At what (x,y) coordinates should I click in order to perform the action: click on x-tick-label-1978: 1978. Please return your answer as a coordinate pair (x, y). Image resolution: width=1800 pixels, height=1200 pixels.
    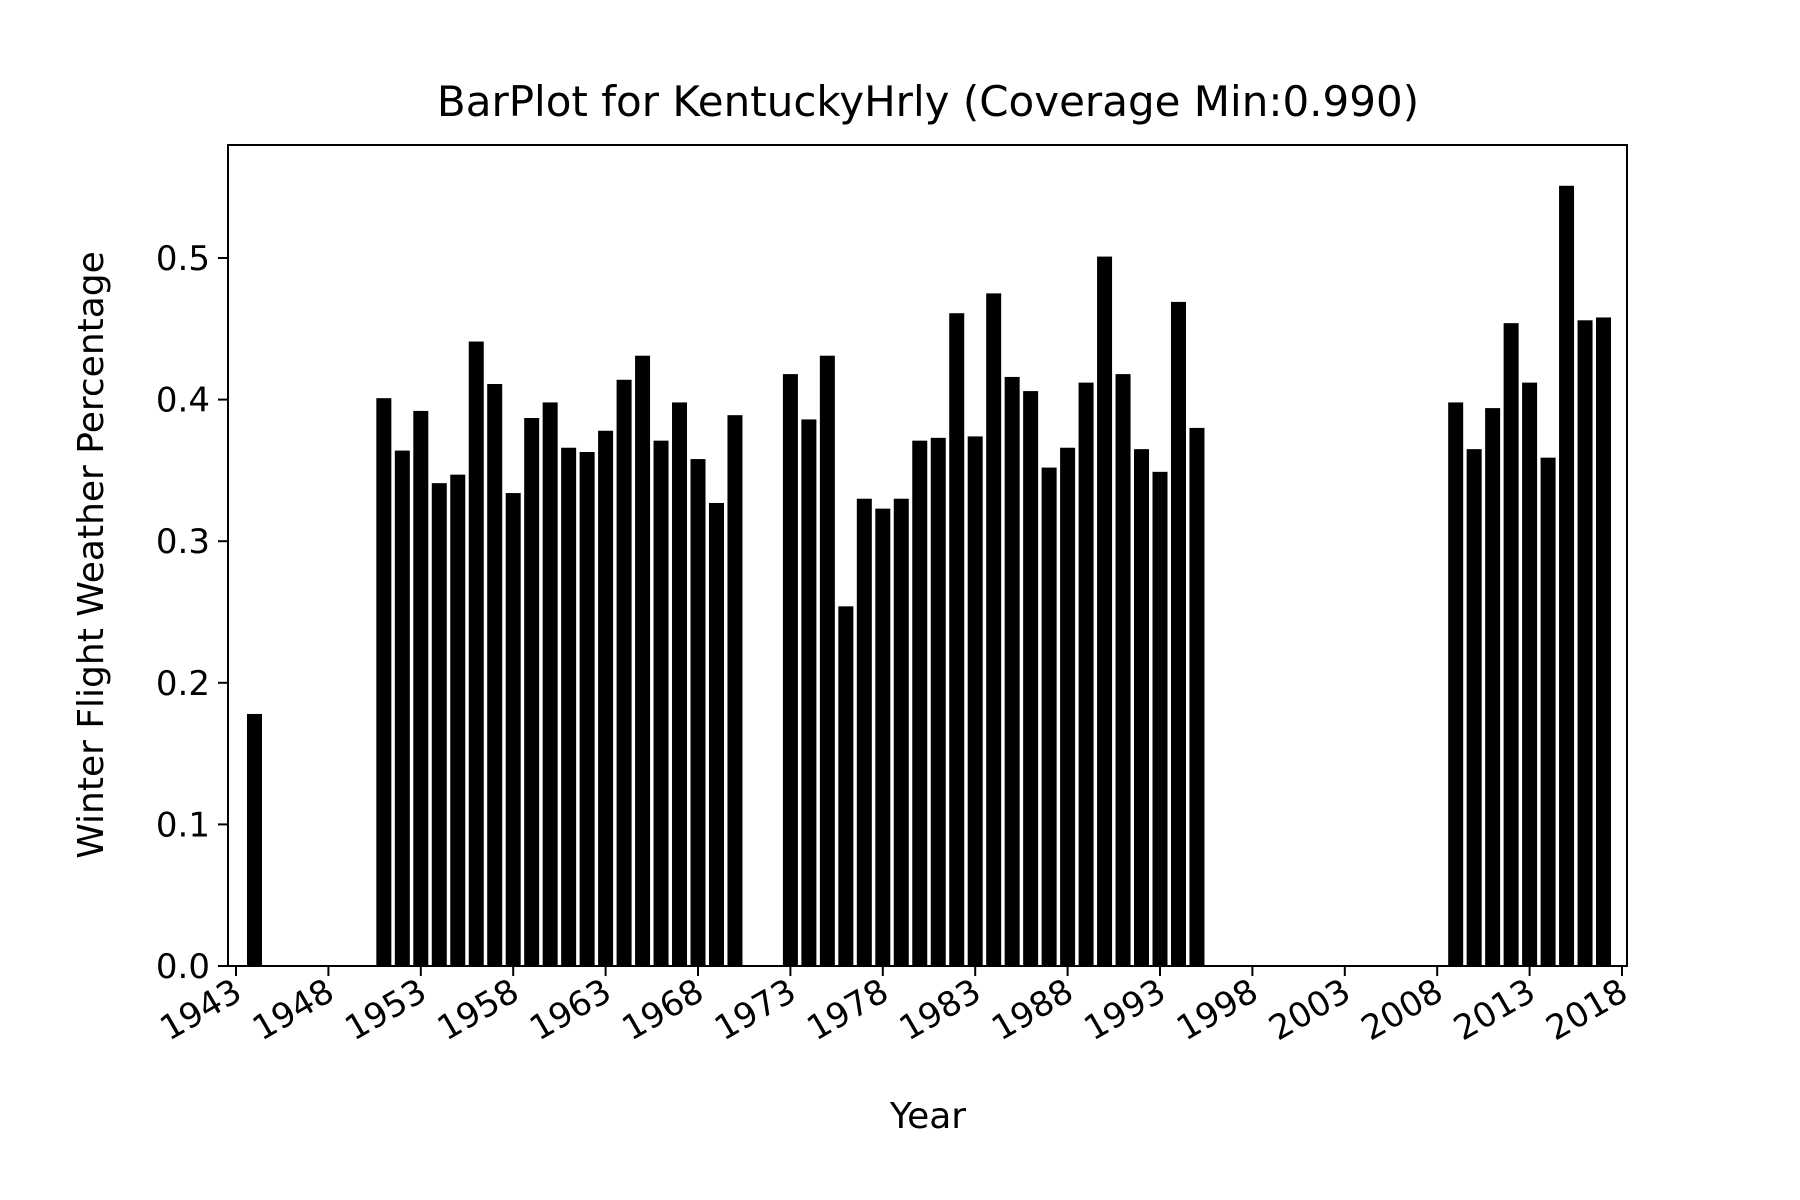
    Looking at the image, I should click on (847, 1010).